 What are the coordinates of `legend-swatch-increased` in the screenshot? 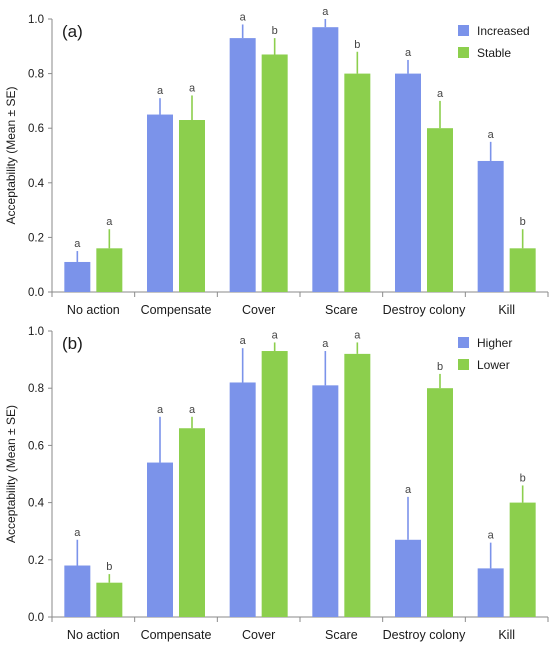 It's located at (463, 30).